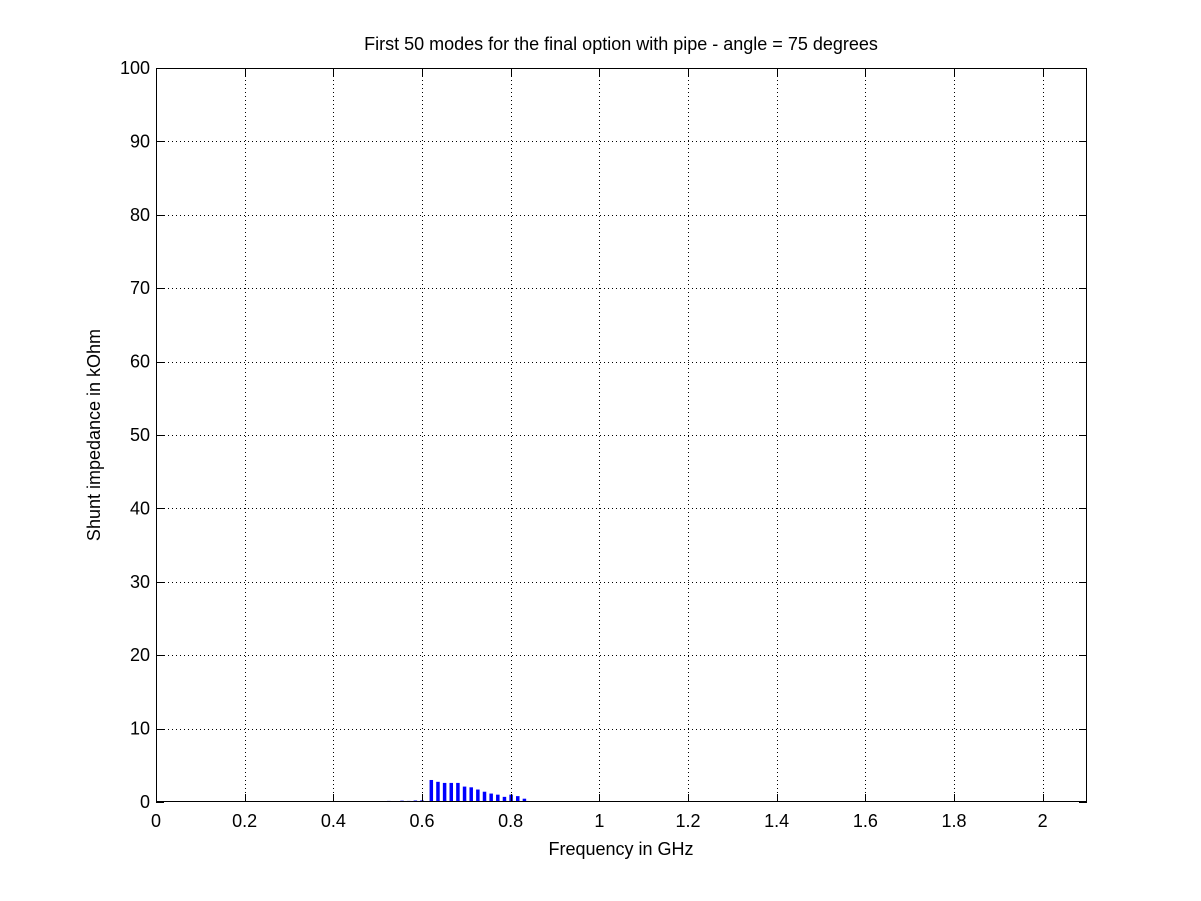  What do you see at coordinates (135, 68) in the screenshot?
I see `y-tick-label: 100` at bounding box center [135, 68].